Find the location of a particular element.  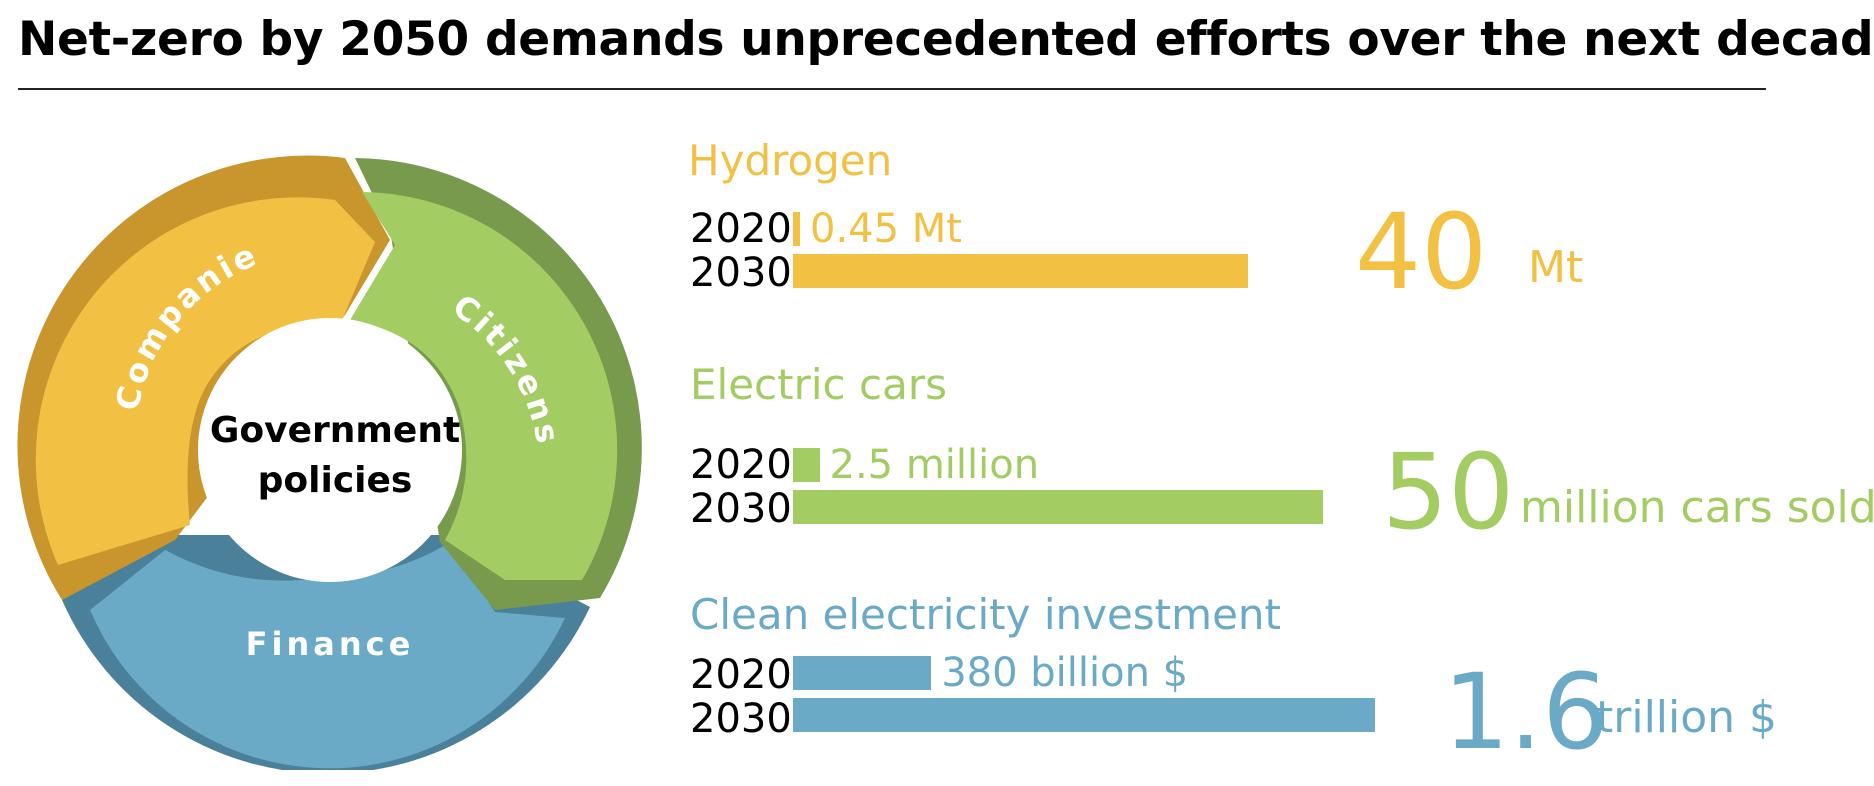

clean-bar-2030 is located at coordinates (1084, 715).